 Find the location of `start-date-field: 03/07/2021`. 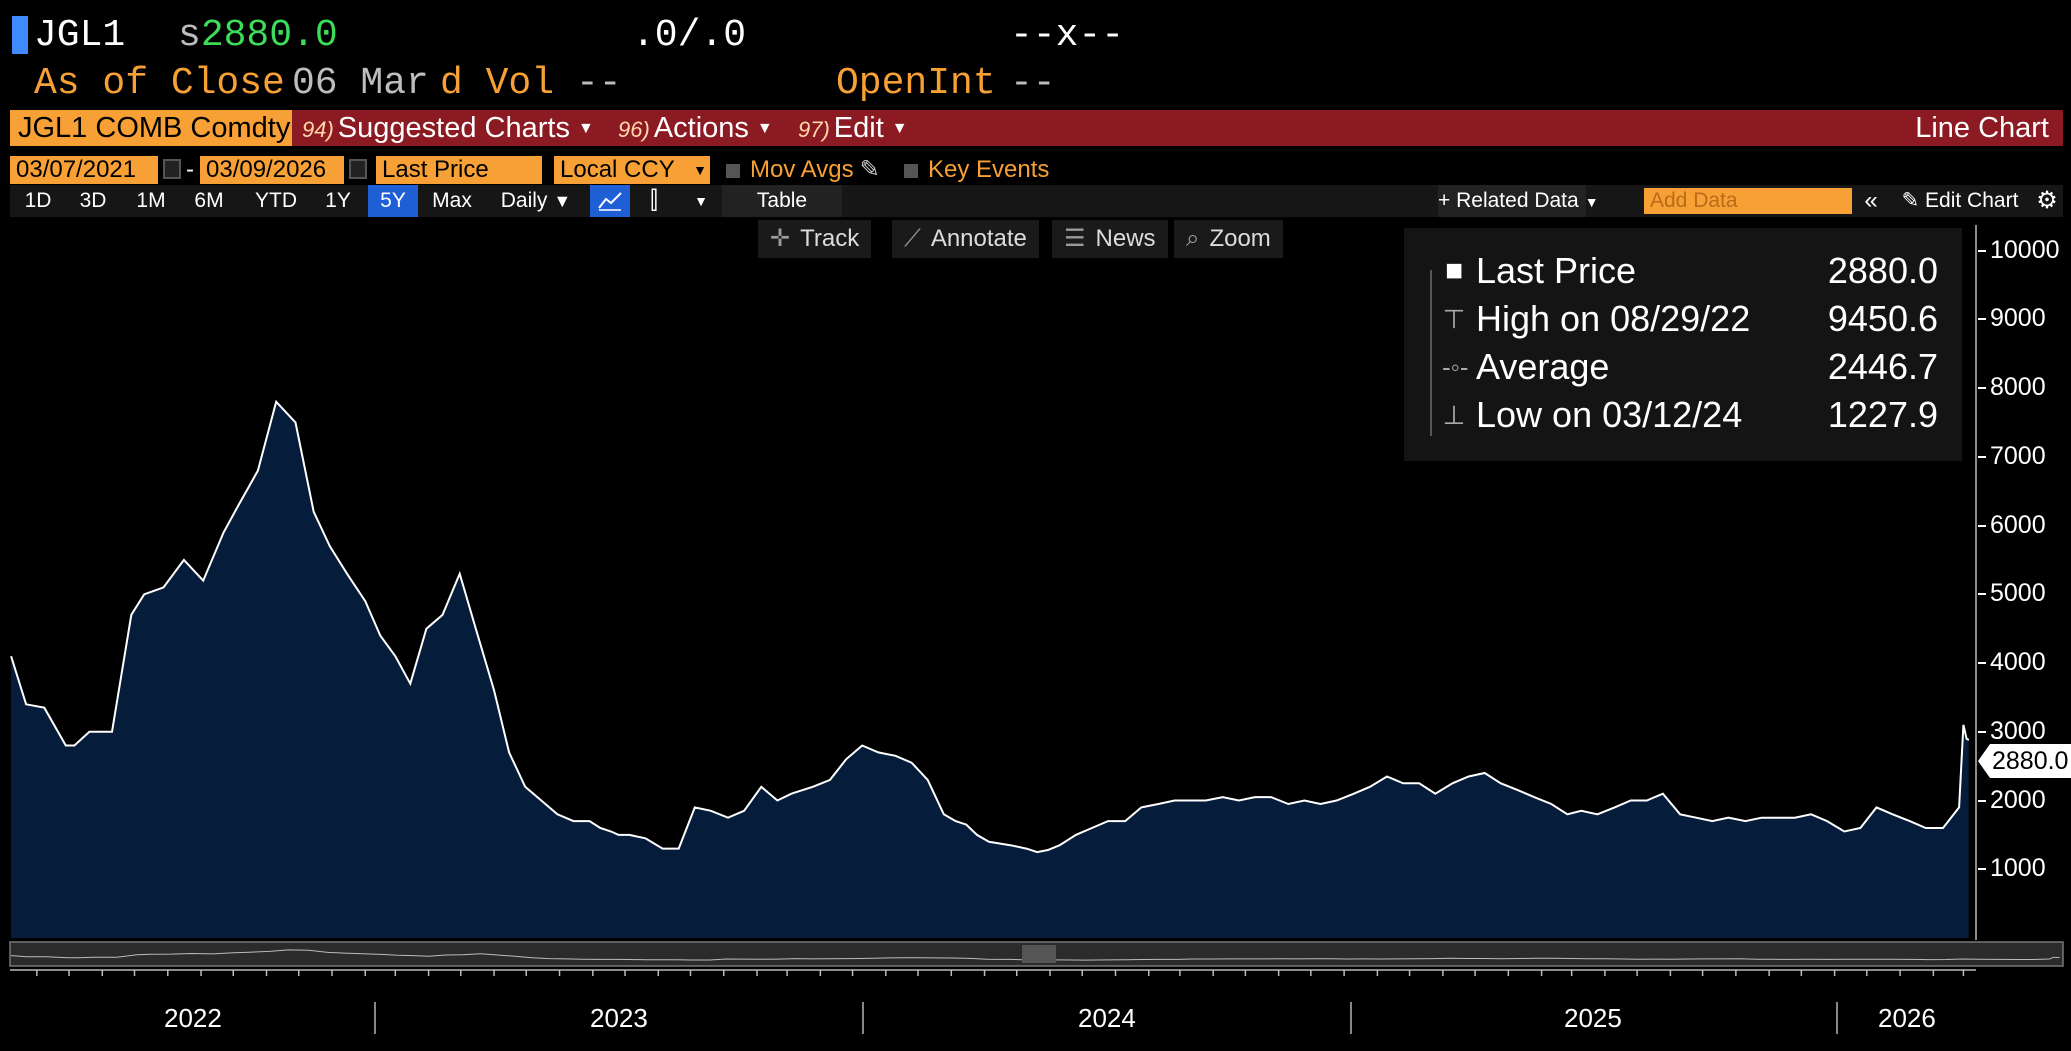

start-date-field: 03/07/2021 is located at coordinates (84, 170).